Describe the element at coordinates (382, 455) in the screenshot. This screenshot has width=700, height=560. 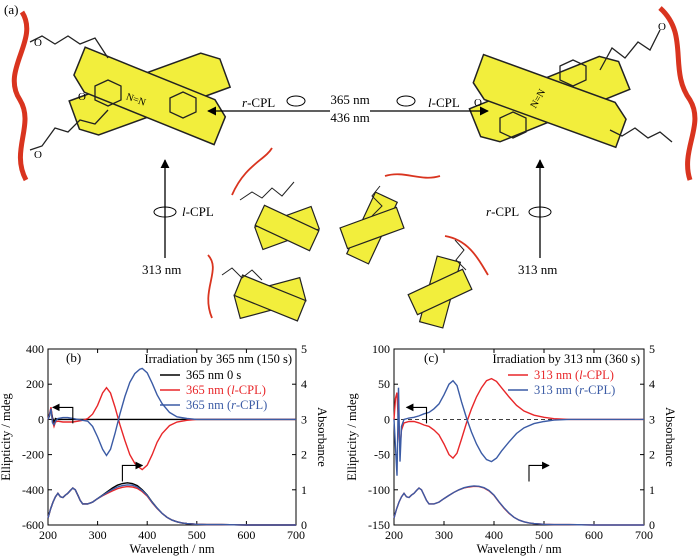
I see `y-tick-label: -50` at that location.